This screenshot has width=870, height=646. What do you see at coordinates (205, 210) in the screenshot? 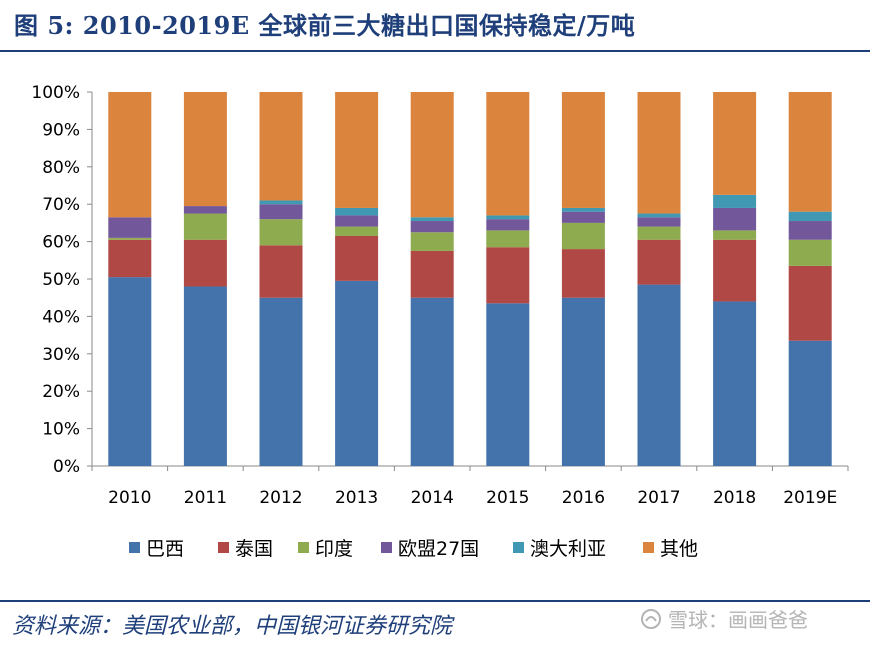
I see `bar-segment-2011-欧盟27国` at bounding box center [205, 210].